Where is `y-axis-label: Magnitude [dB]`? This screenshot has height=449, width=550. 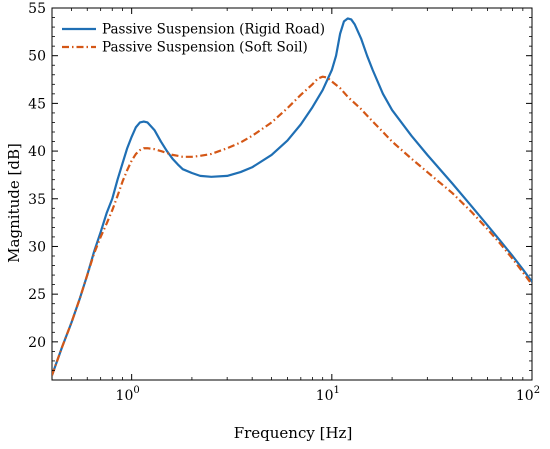
y-axis-label: Magnitude [dB] is located at coordinates (14, 203).